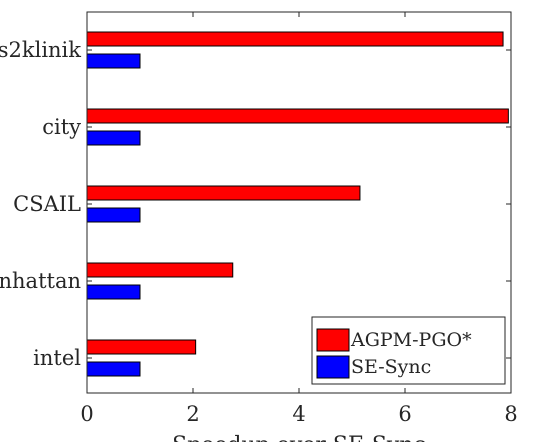 The width and height of the screenshot is (538, 447). I want to click on y-tick-label: CSAIL, so click(47, 204).